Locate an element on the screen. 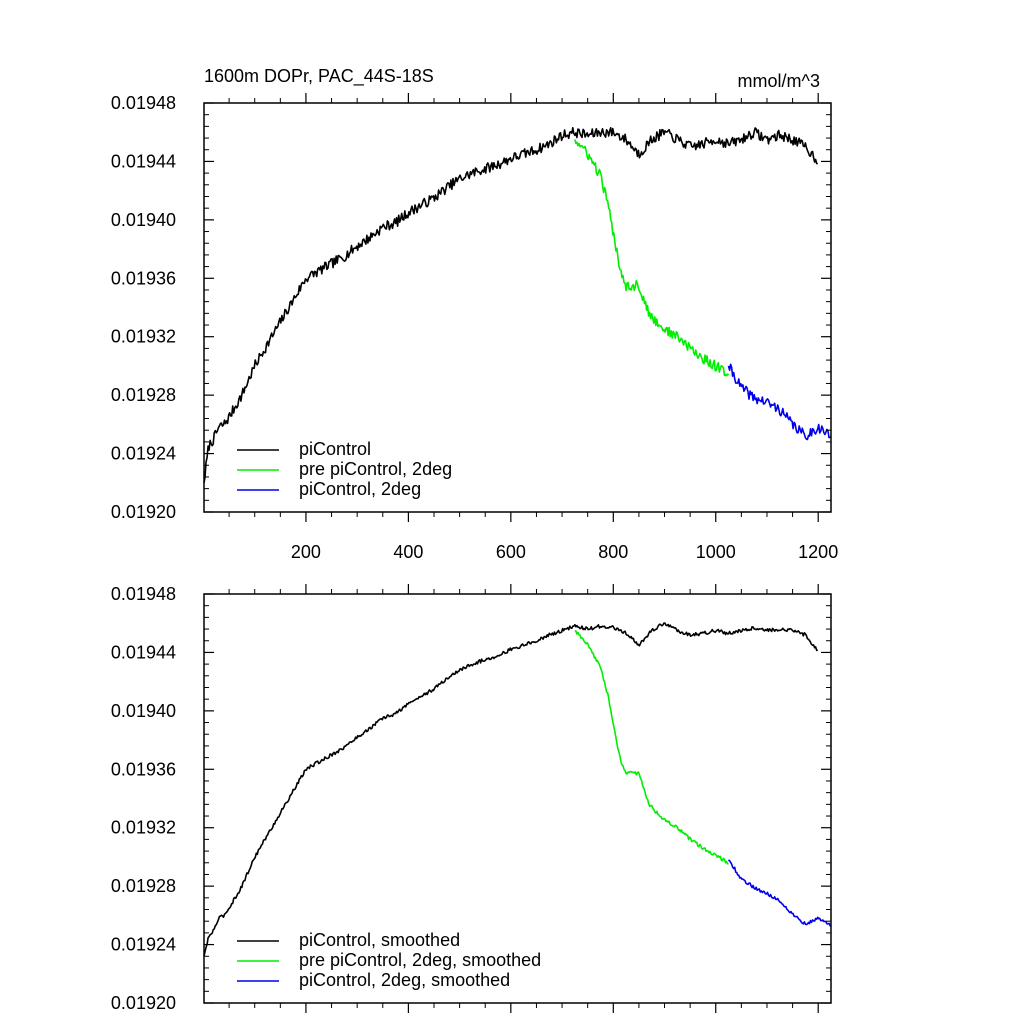 This screenshot has width=1024, height=1024. x-tick-label: 1000 is located at coordinates (716, 552).